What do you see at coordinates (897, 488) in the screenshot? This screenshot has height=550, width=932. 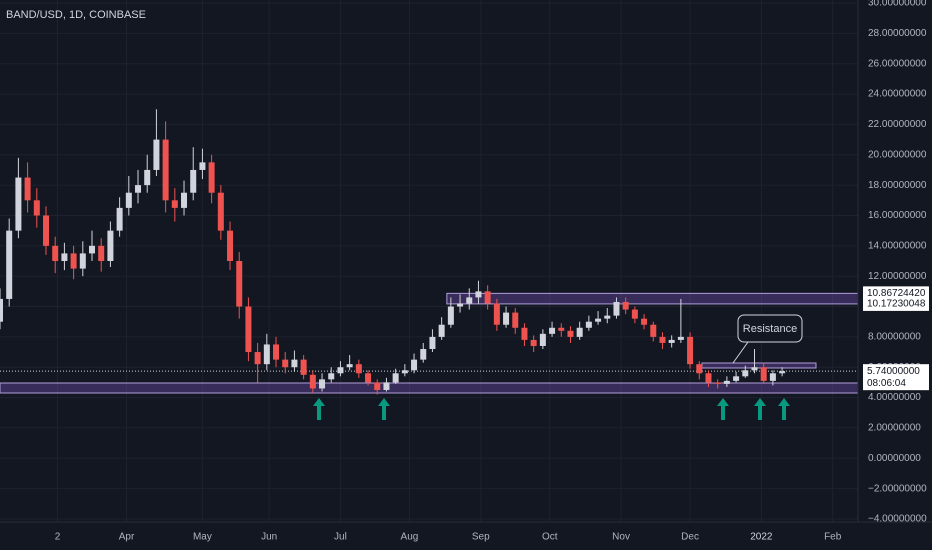 I see `y-tick-label: −2.00000000` at bounding box center [897, 488].